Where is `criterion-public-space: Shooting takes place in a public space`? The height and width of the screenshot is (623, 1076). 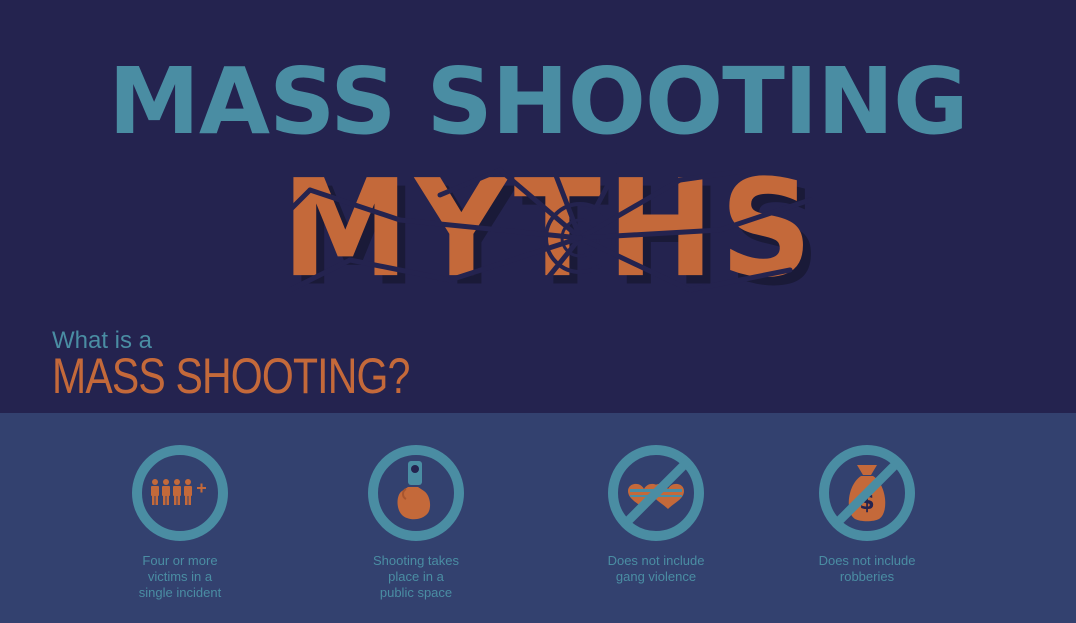
criterion-public-space: Shooting takes place in a public space is located at coordinates (416, 522).